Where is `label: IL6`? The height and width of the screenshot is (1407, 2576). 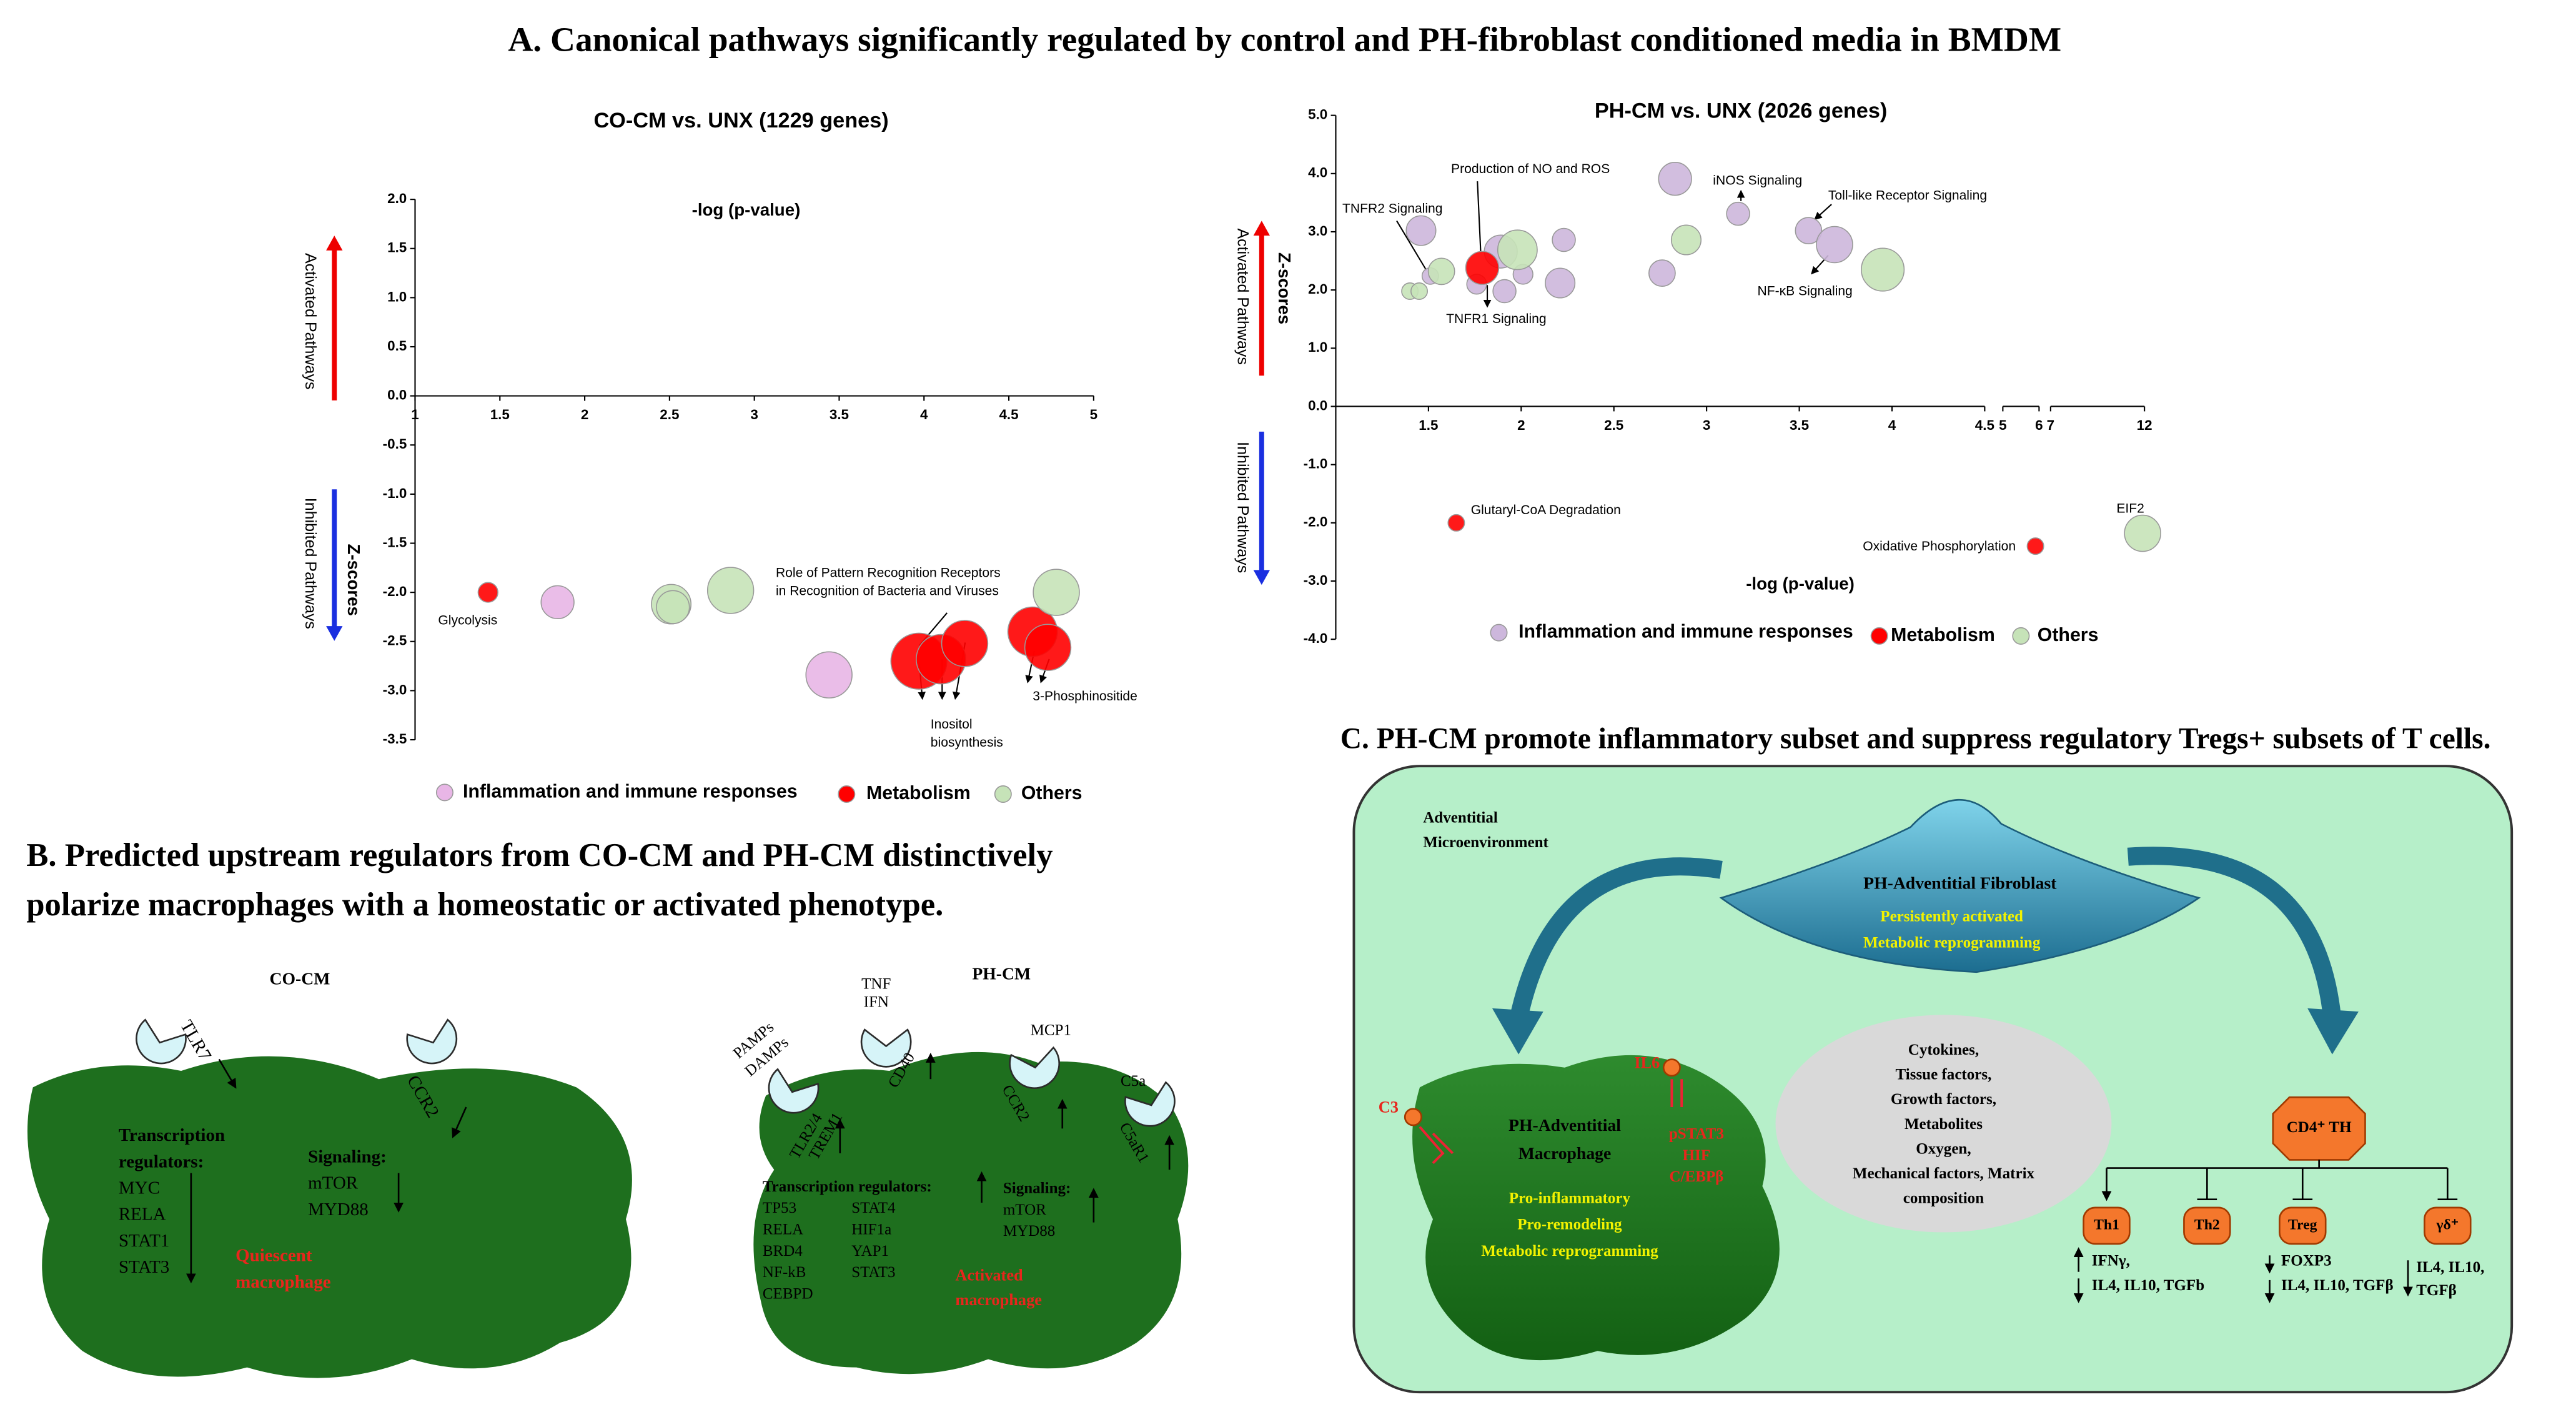 label: IL6 is located at coordinates (1647, 1063).